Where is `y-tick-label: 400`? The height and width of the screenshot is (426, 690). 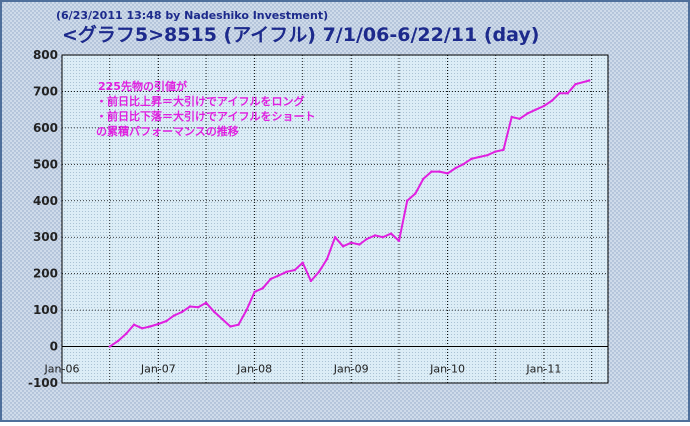 y-tick-label: 400 is located at coordinates (45, 201).